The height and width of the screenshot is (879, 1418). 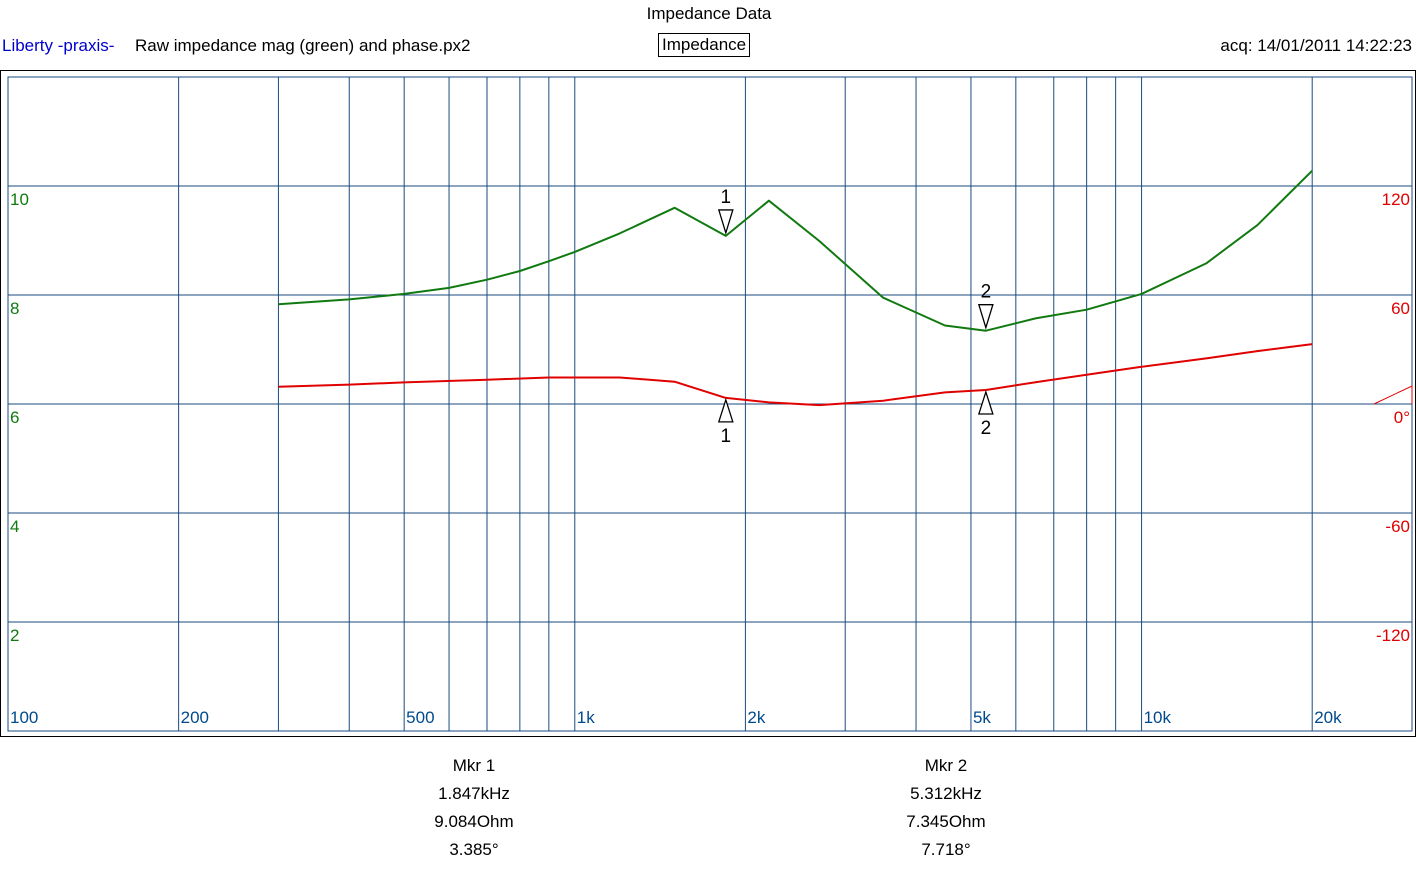 What do you see at coordinates (1396, 199) in the screenshot?
I see `y-right-tick-label: 120` at bounding box center [1396, 199].